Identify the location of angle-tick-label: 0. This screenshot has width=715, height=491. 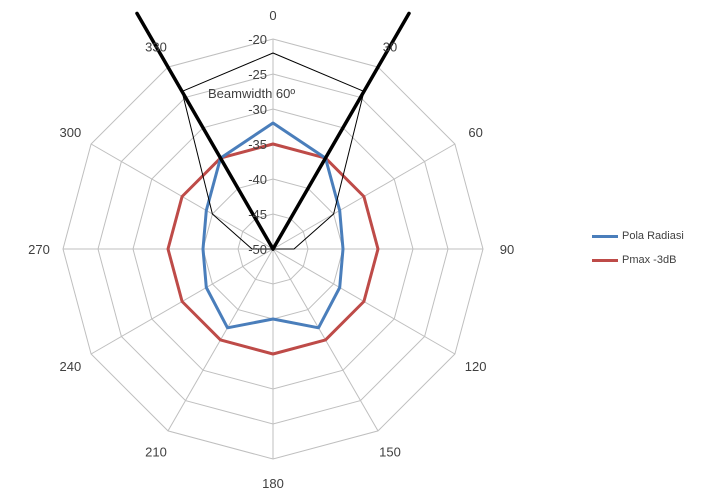
(272, 15).